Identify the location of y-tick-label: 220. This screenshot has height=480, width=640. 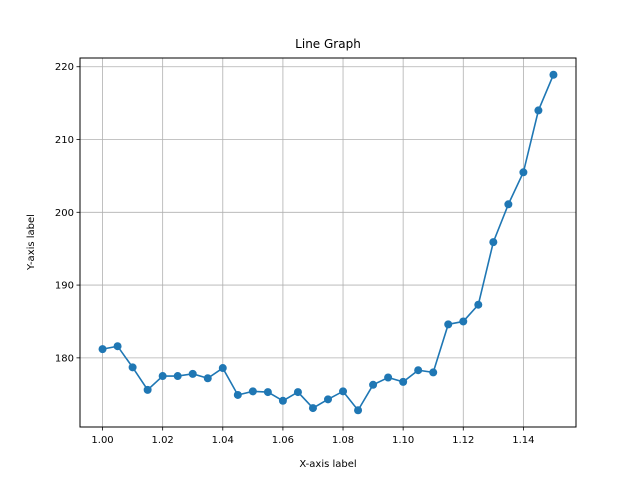
(64, 67).